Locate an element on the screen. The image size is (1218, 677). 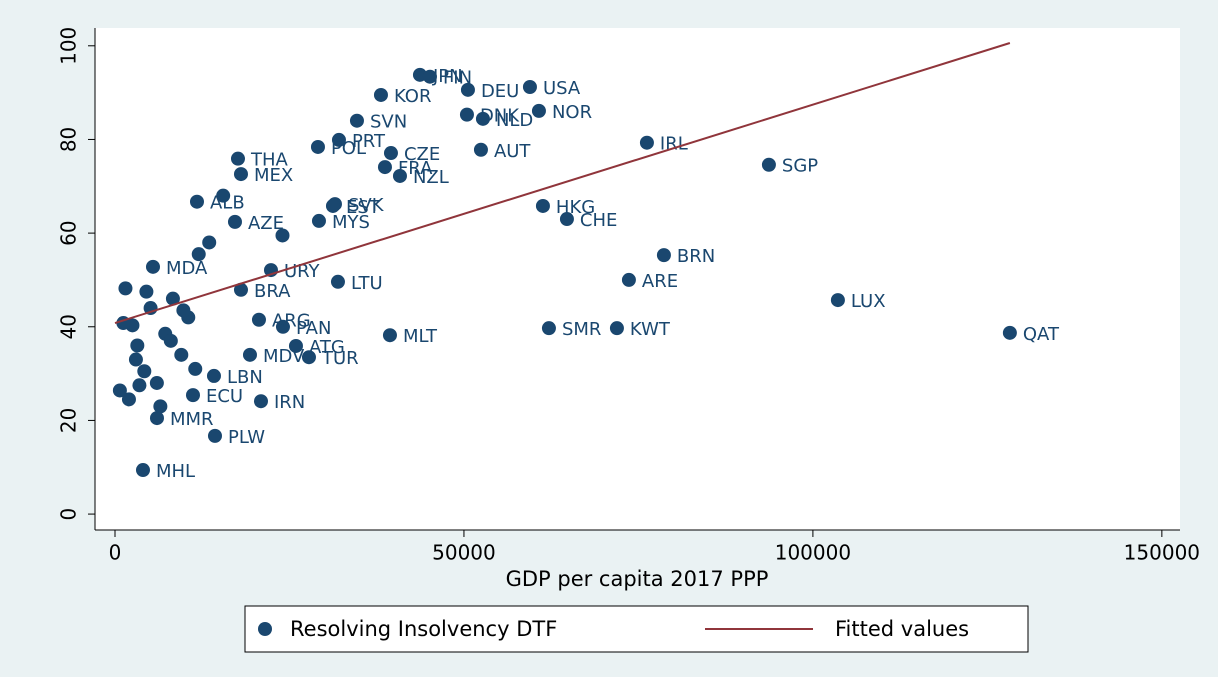
y-tick-label: 0 is located at coordinates (69, 514).